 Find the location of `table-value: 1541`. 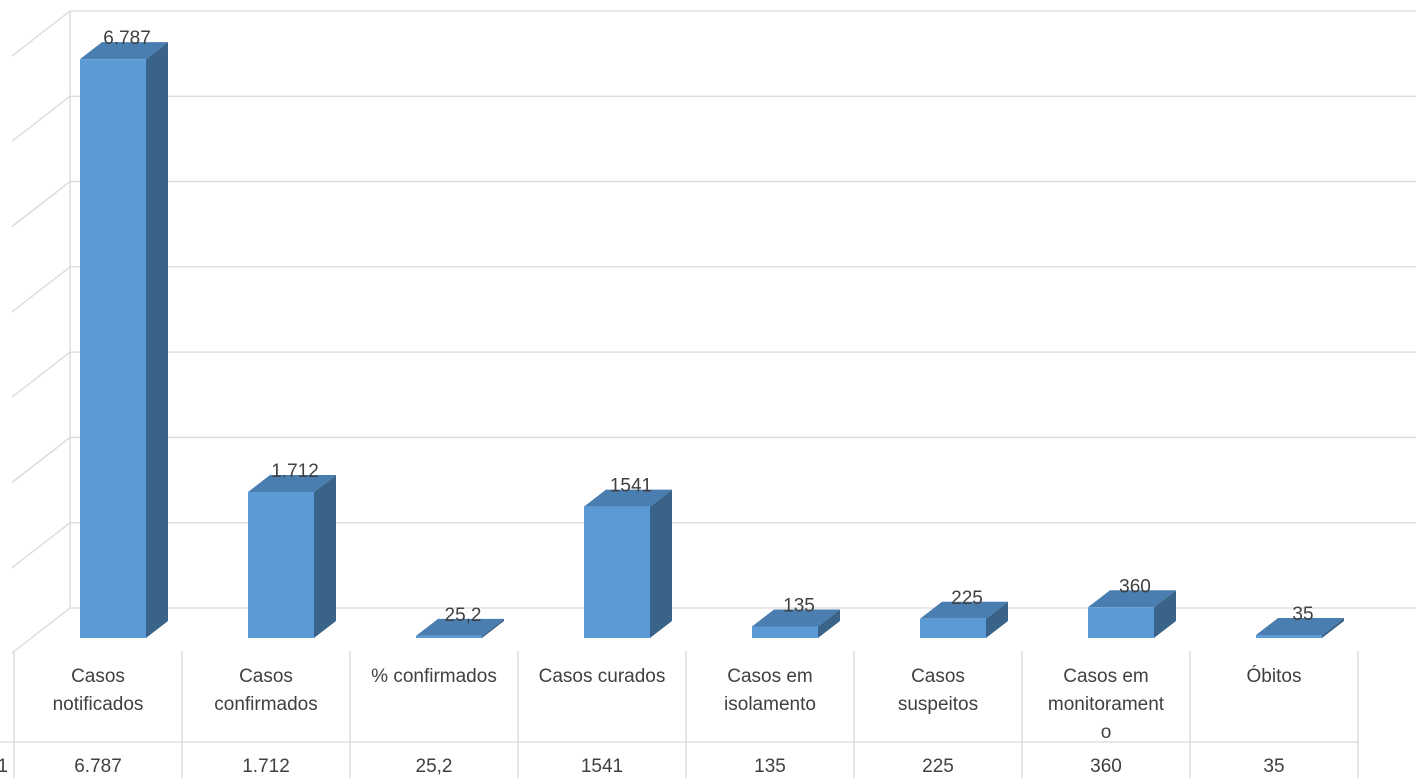

table-value: 1541 is located at coordinates (602, 766).